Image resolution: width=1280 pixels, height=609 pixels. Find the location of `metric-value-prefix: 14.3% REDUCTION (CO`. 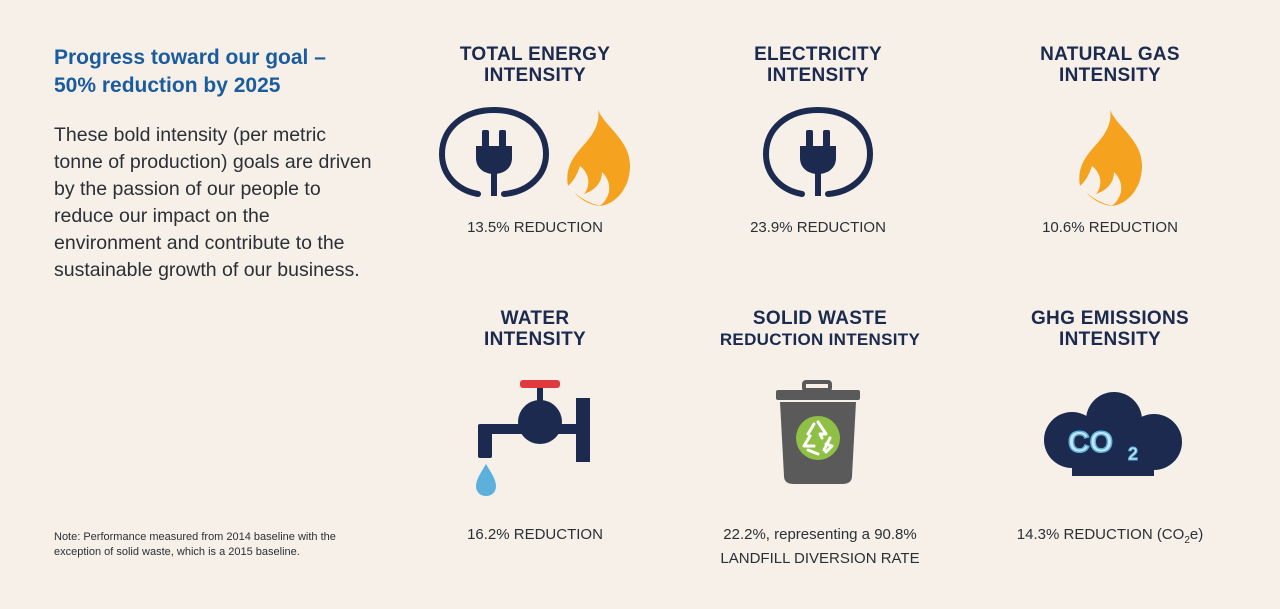

metric-value-prefix: 14.3% REDUCTION (CO is located at coordinates (1100, 534).